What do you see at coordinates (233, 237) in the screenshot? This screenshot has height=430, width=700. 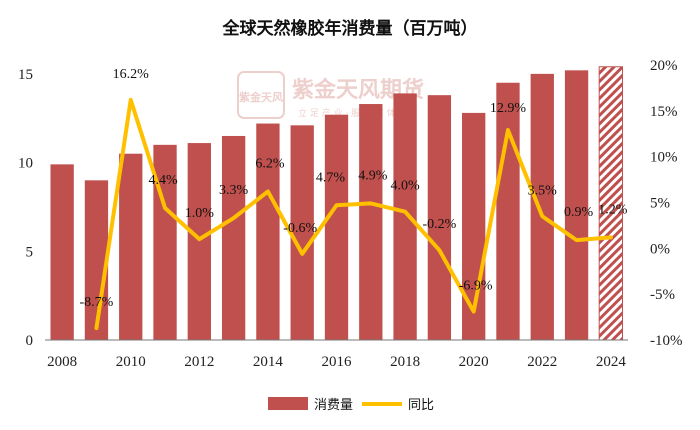 I see `bar-2013` at bounding box center [233, 237].